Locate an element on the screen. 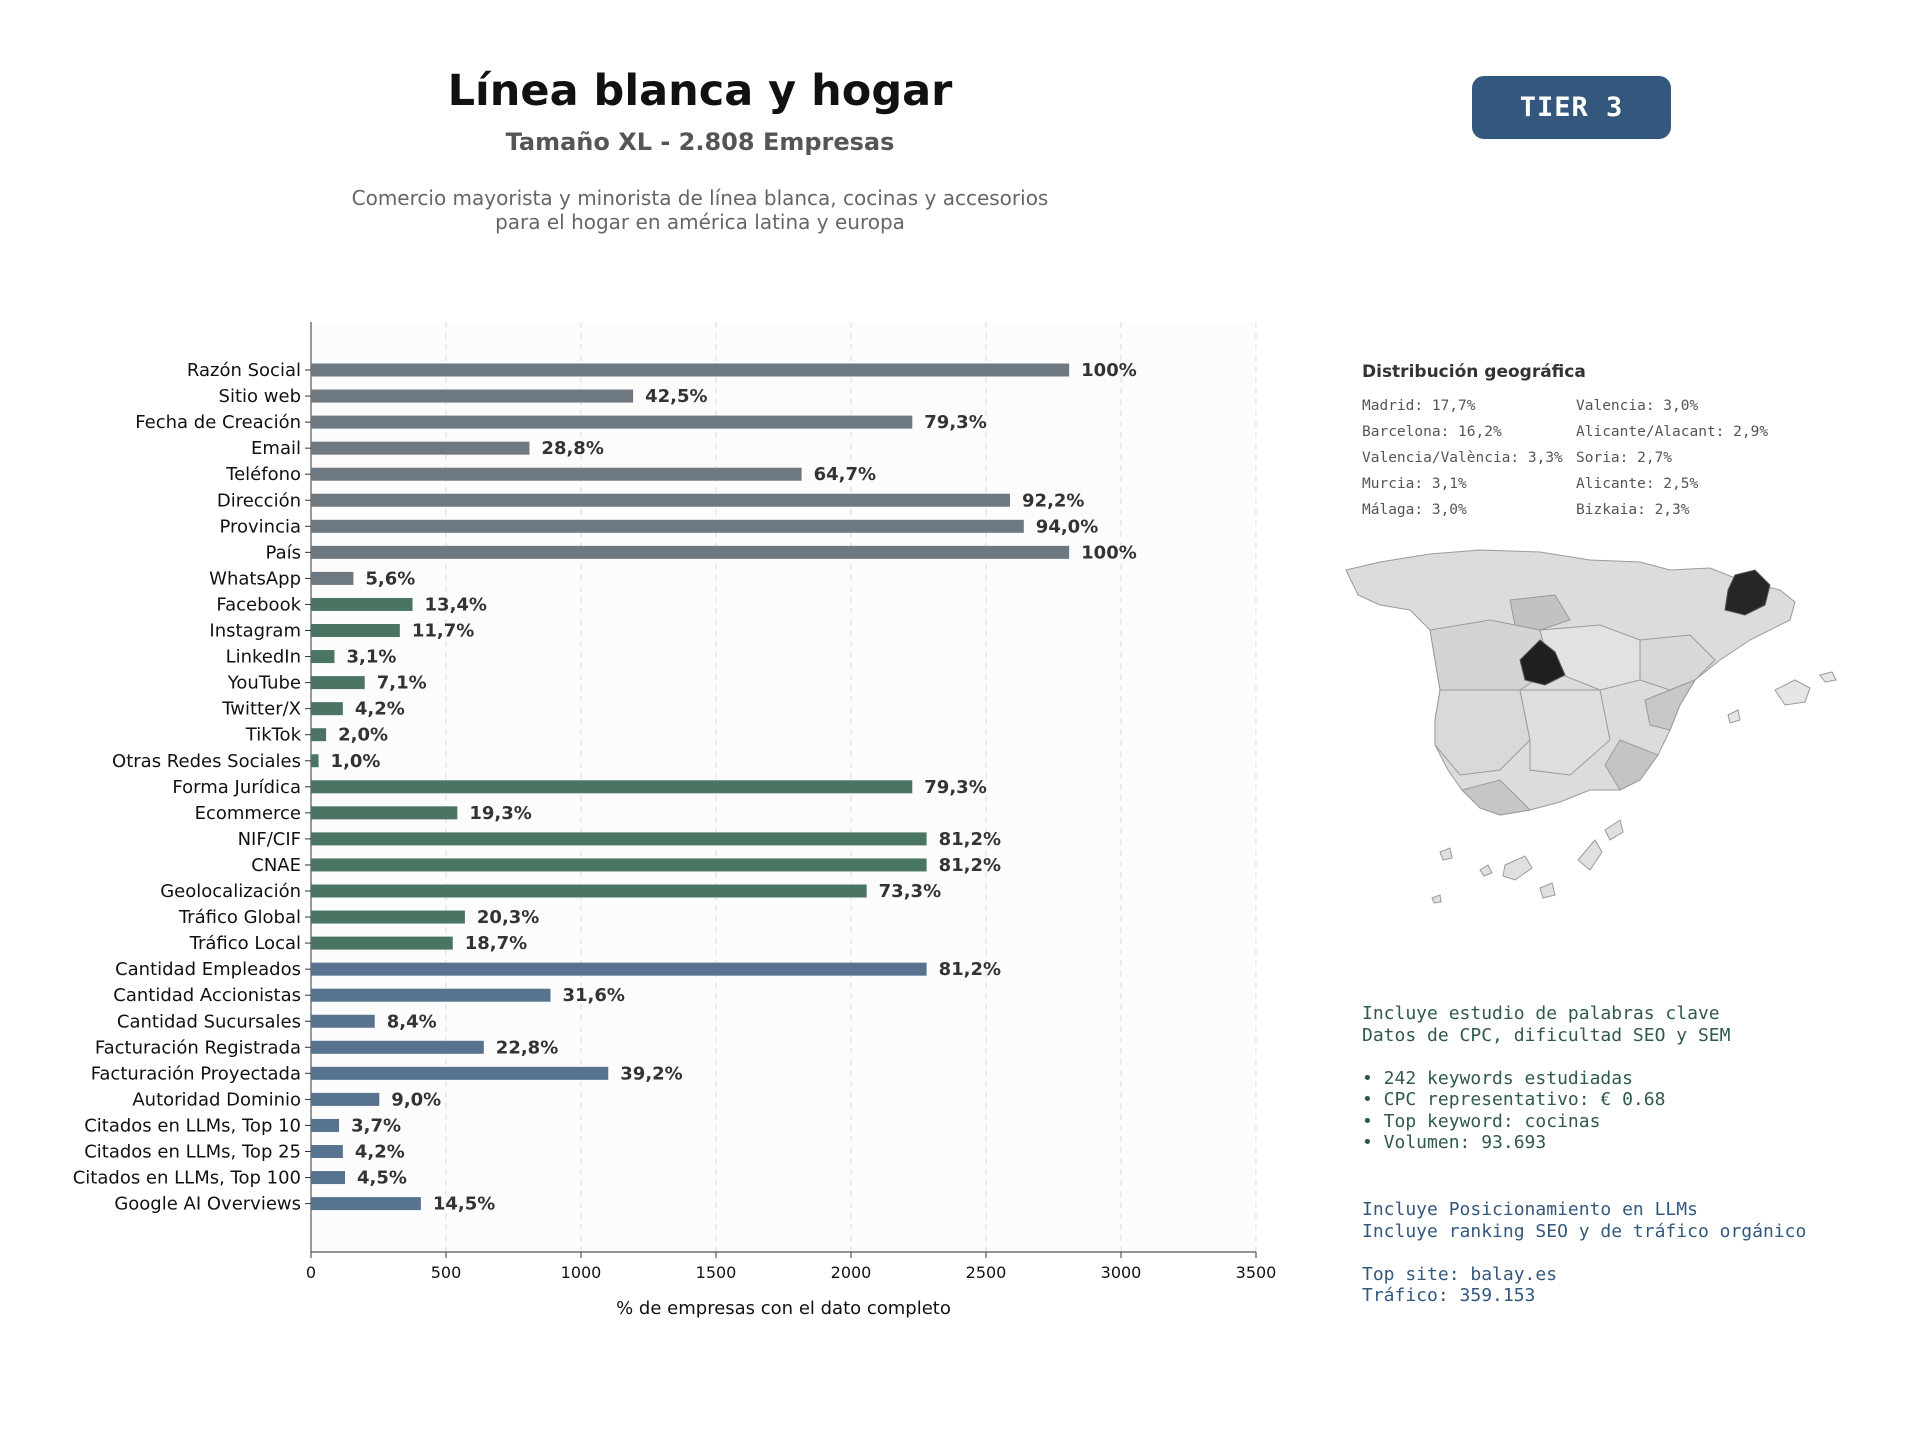 The width and height of the screenshot is (1920, 1440). category-label: WhatsApp is located at coordinates (255, 578).